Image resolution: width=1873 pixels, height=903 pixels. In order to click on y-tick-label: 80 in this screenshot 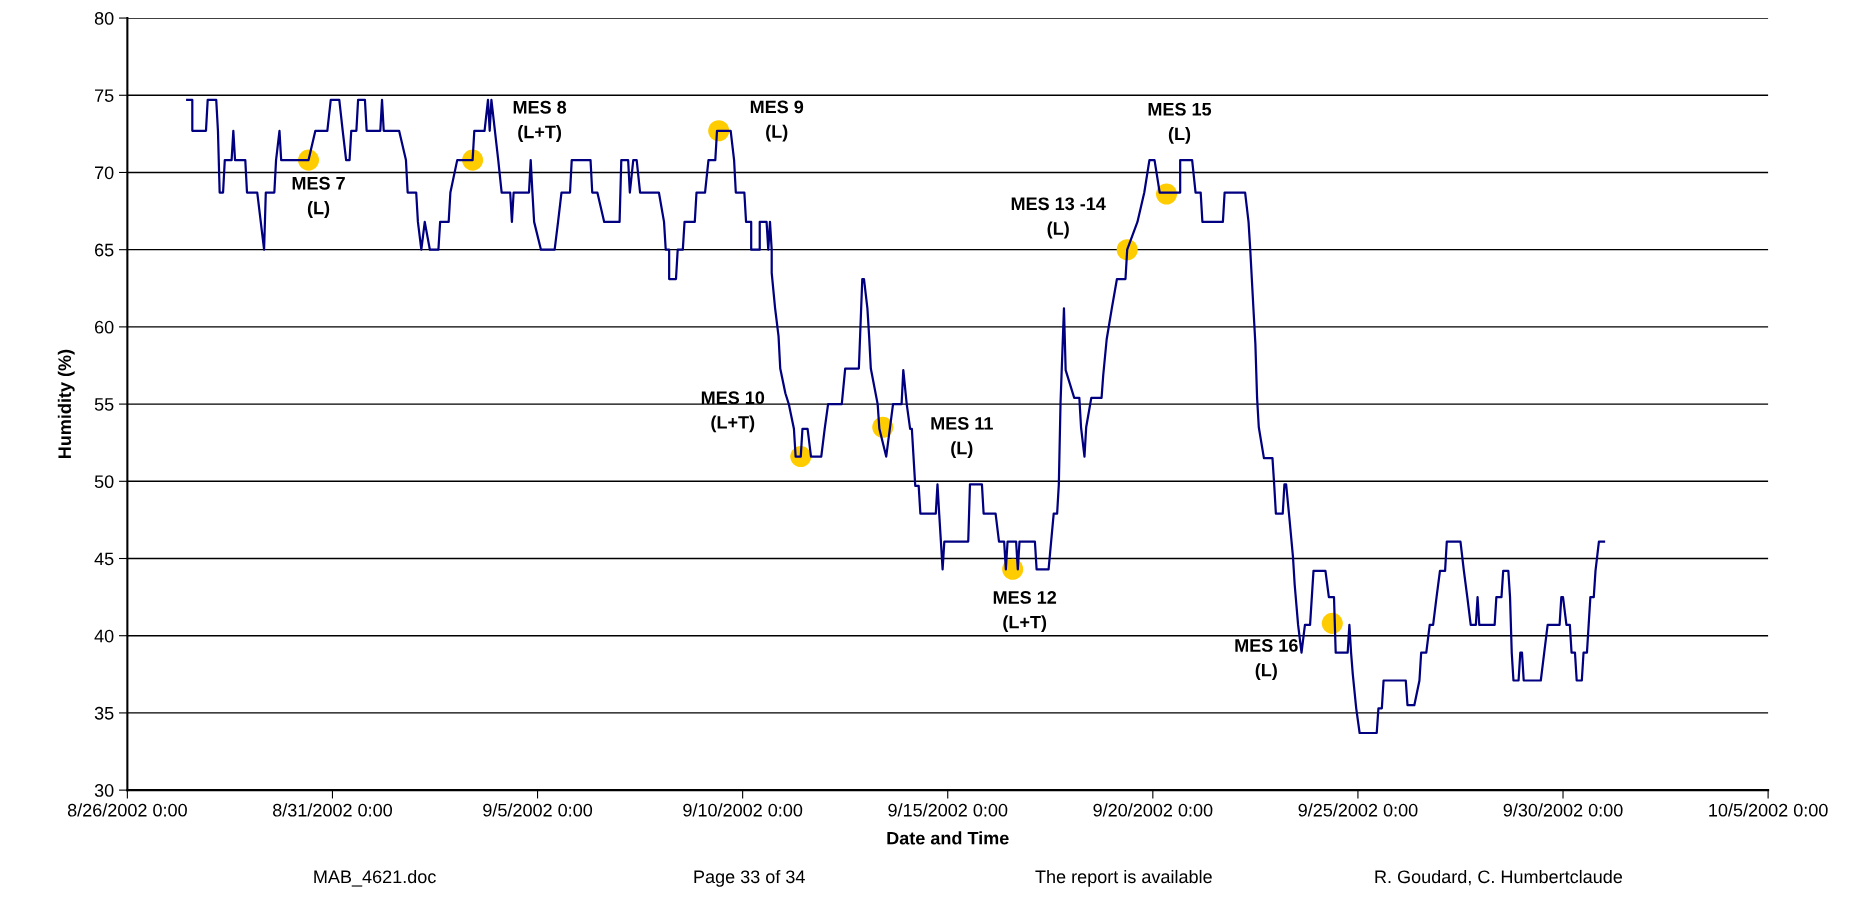, I will do `click(104, 18)`.